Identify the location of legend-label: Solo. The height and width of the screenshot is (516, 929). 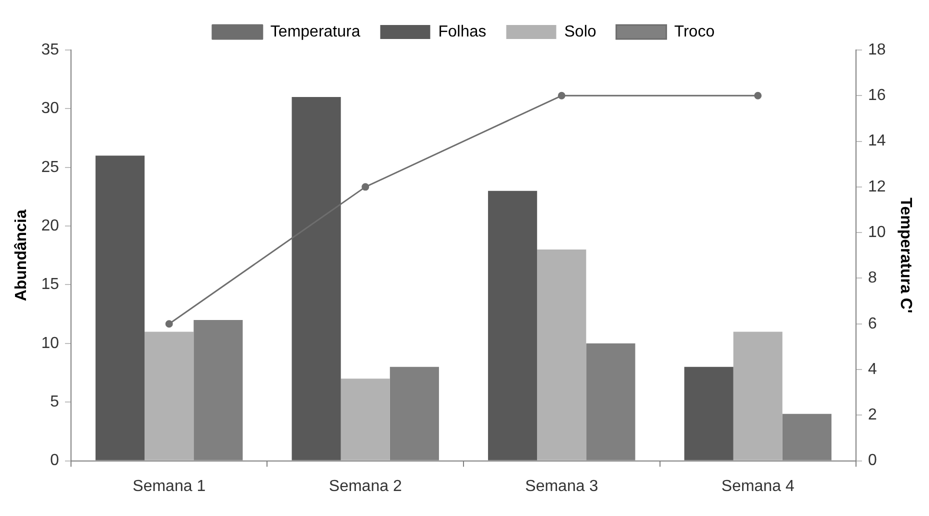
(580, 31).